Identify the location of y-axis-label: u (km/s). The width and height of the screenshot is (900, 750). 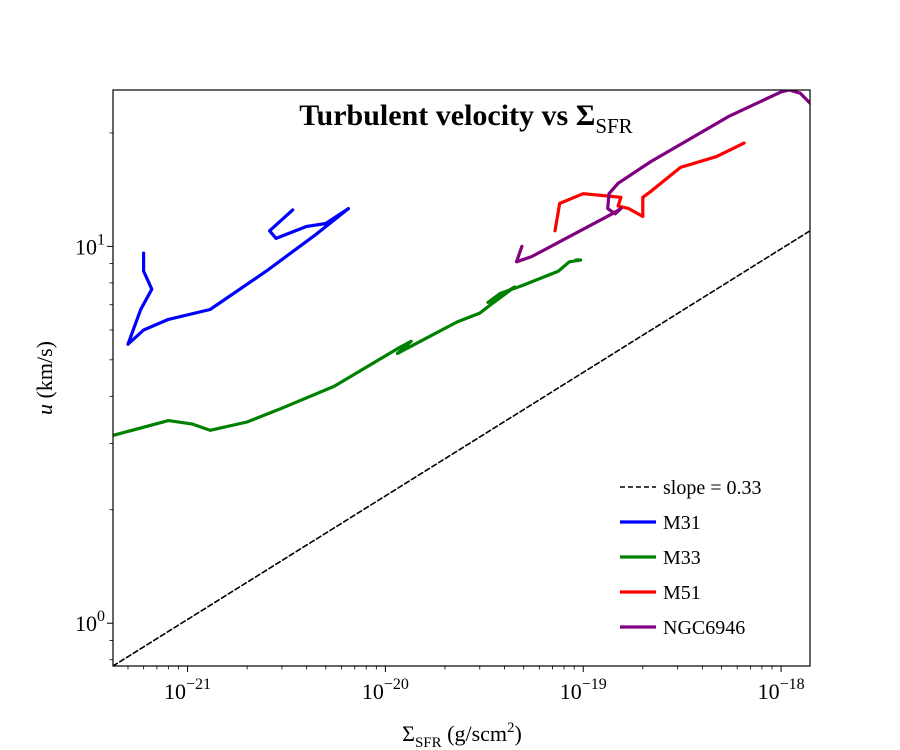
(44, 378).